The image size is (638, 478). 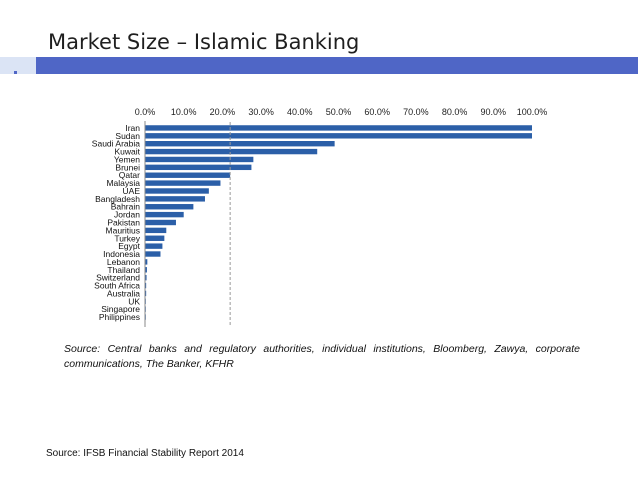 What do you see at coordinates (127, 152) in the screenshot?
I see `y-category-label: Kuwait` at bounding box center [127, 152].